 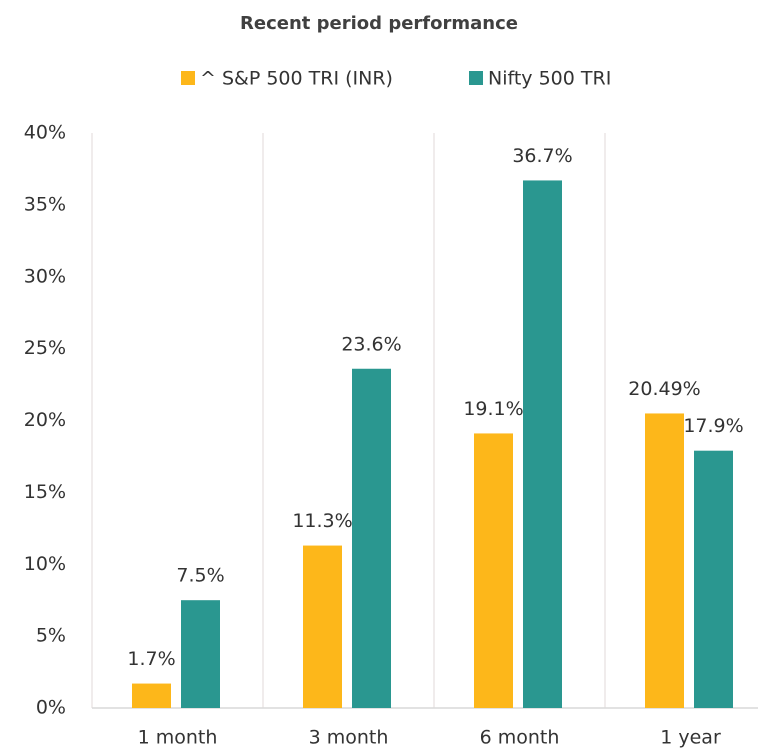 I want to click on x-tick-label: 6 month, so click(x=520, y=738).